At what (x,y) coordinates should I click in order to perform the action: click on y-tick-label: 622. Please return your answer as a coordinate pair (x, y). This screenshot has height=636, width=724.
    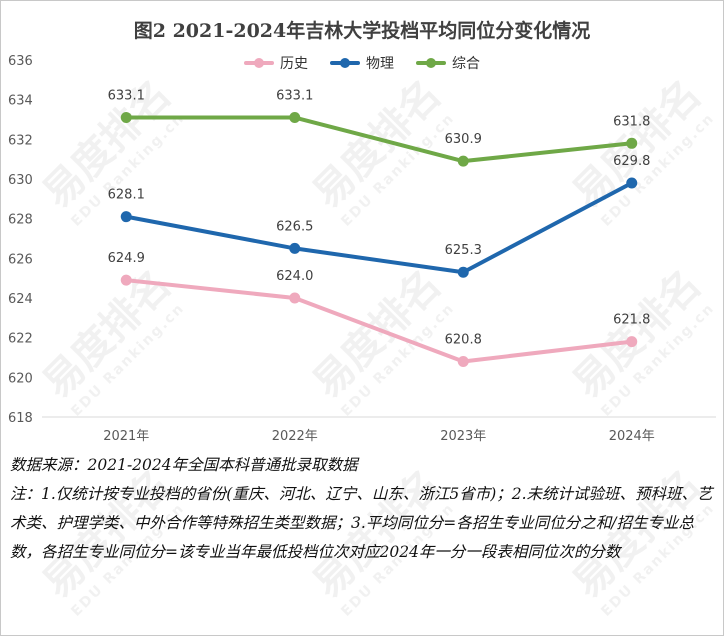
    Looking at the image, I should click on (20, 339).